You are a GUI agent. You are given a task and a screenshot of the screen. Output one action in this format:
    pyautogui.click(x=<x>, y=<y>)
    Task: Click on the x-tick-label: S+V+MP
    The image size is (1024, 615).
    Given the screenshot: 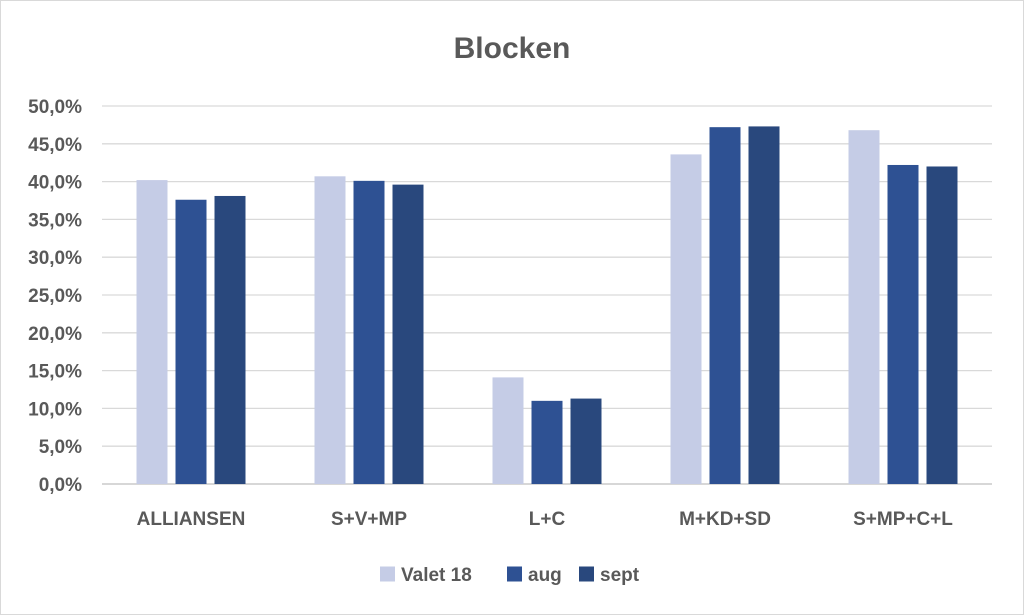 What is the action you would take?
    pyautogui.click(x=369, y=519)
    